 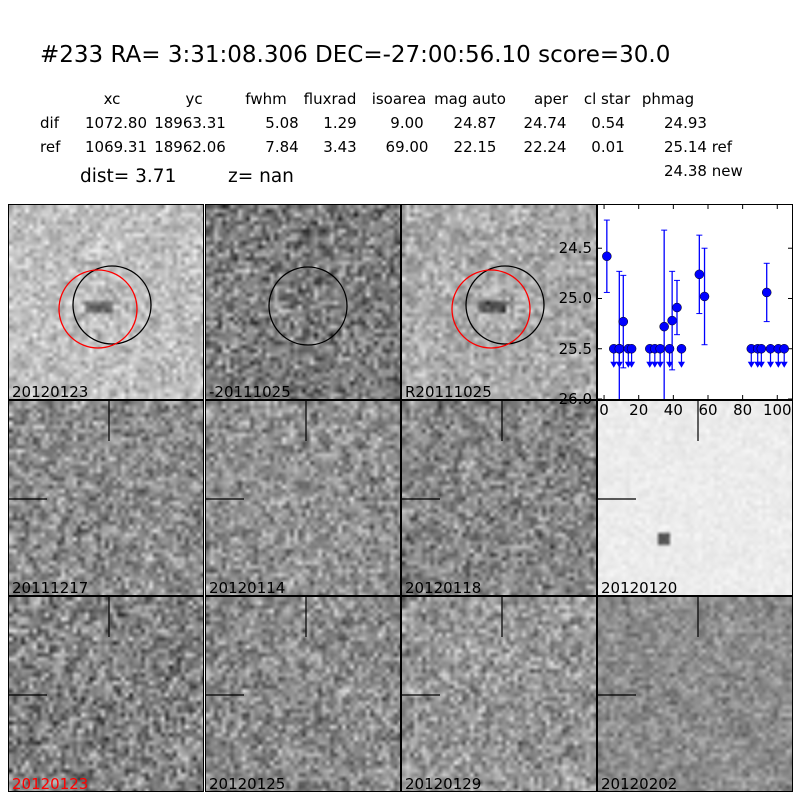 I want to click on x-tick-label: 100, so click(x=777, y=410).